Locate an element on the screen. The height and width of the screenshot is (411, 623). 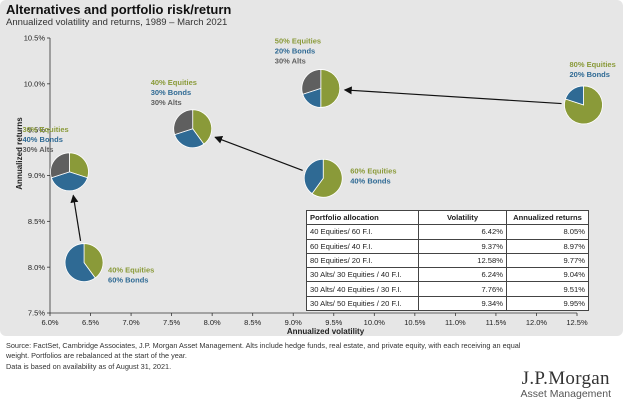
table-cell-volatility: 6.24% is located at coordinates (462, 275).